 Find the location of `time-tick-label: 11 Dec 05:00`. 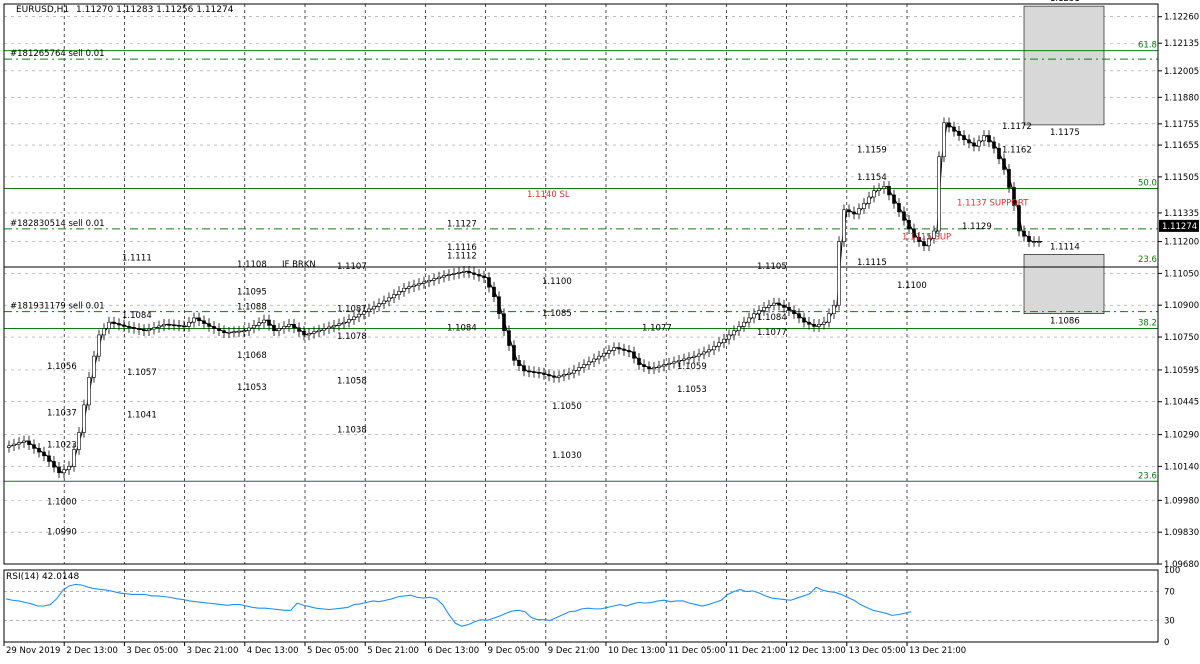

time-tick-label: 11 Dec 05:00 is located at coordinates (696, 651).